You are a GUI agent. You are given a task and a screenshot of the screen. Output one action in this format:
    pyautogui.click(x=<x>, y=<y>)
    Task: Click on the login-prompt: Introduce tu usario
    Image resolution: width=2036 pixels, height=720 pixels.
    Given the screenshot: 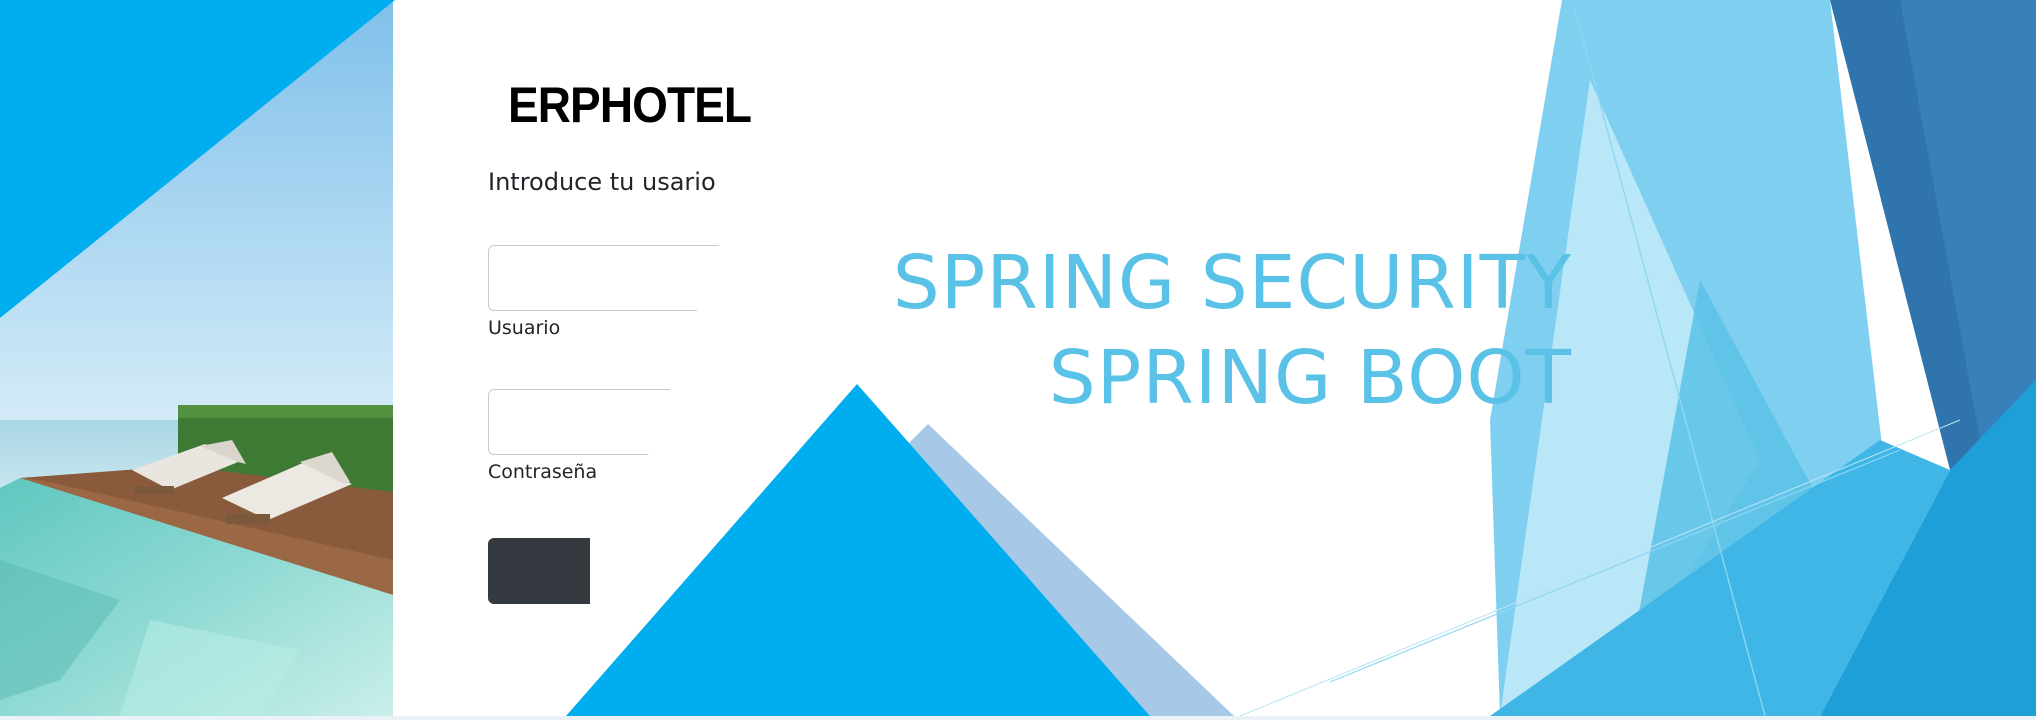 What is the action you would take?
    pyautogui.click(x=602, y=182)
    